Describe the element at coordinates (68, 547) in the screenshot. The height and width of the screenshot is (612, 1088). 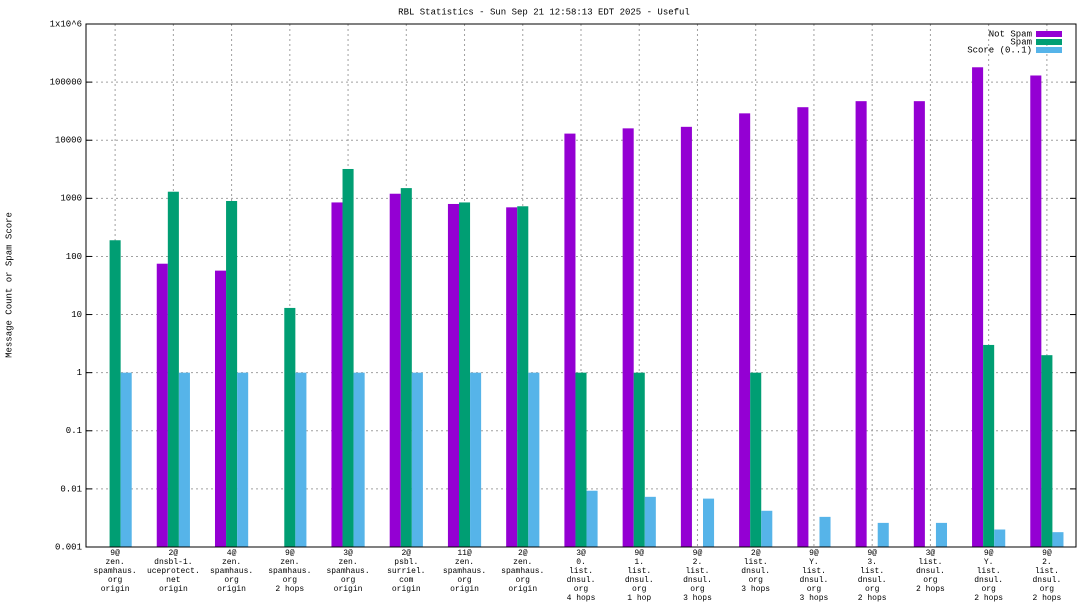
I see `y-tick-label: 0.001` at that location.